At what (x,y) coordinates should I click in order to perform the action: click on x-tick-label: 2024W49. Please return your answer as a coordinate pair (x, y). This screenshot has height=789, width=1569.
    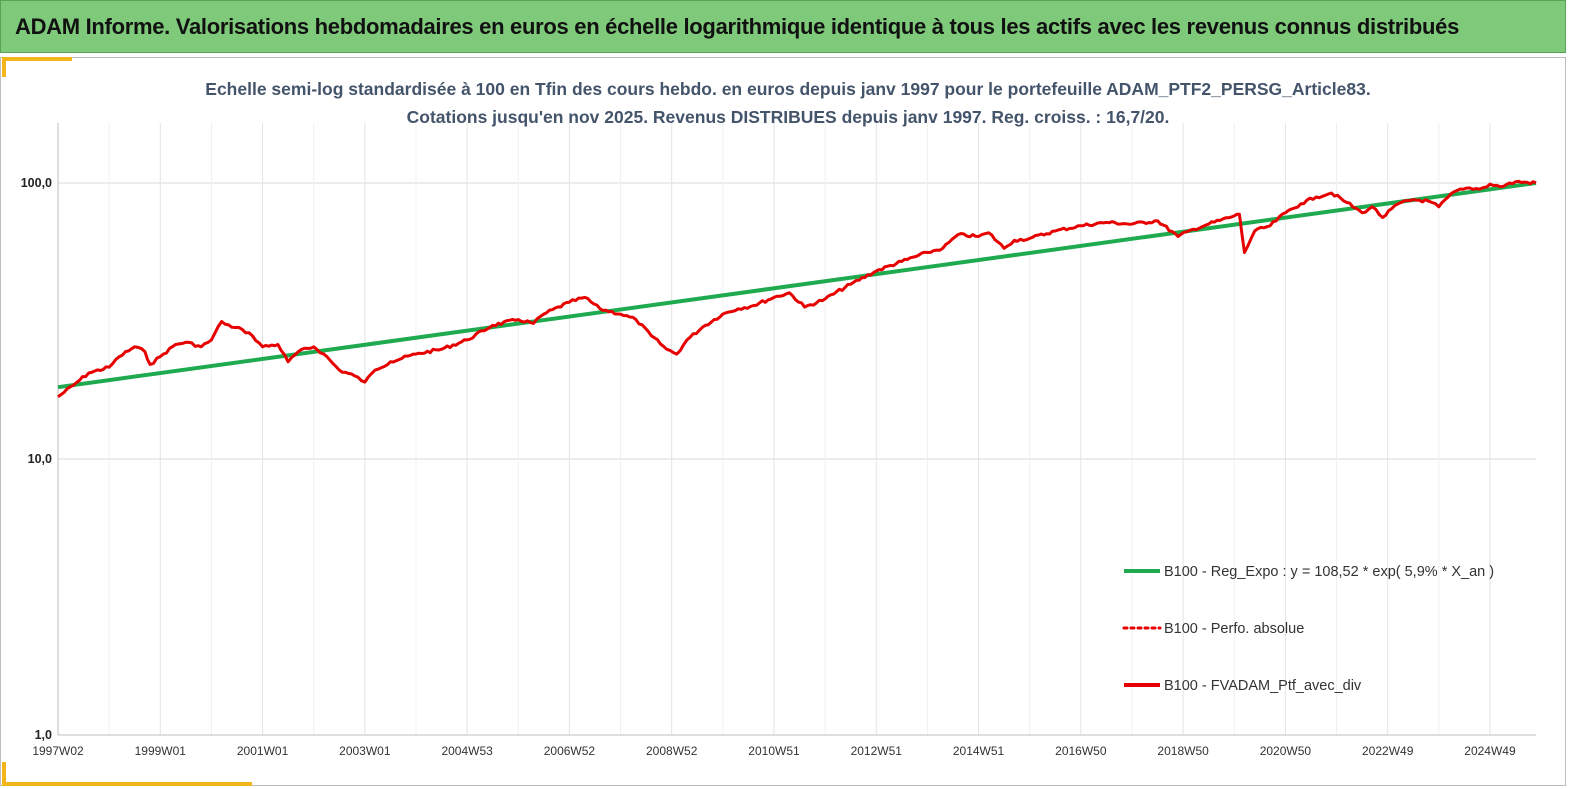
    Looking at the image, I should click on (1490, 751).